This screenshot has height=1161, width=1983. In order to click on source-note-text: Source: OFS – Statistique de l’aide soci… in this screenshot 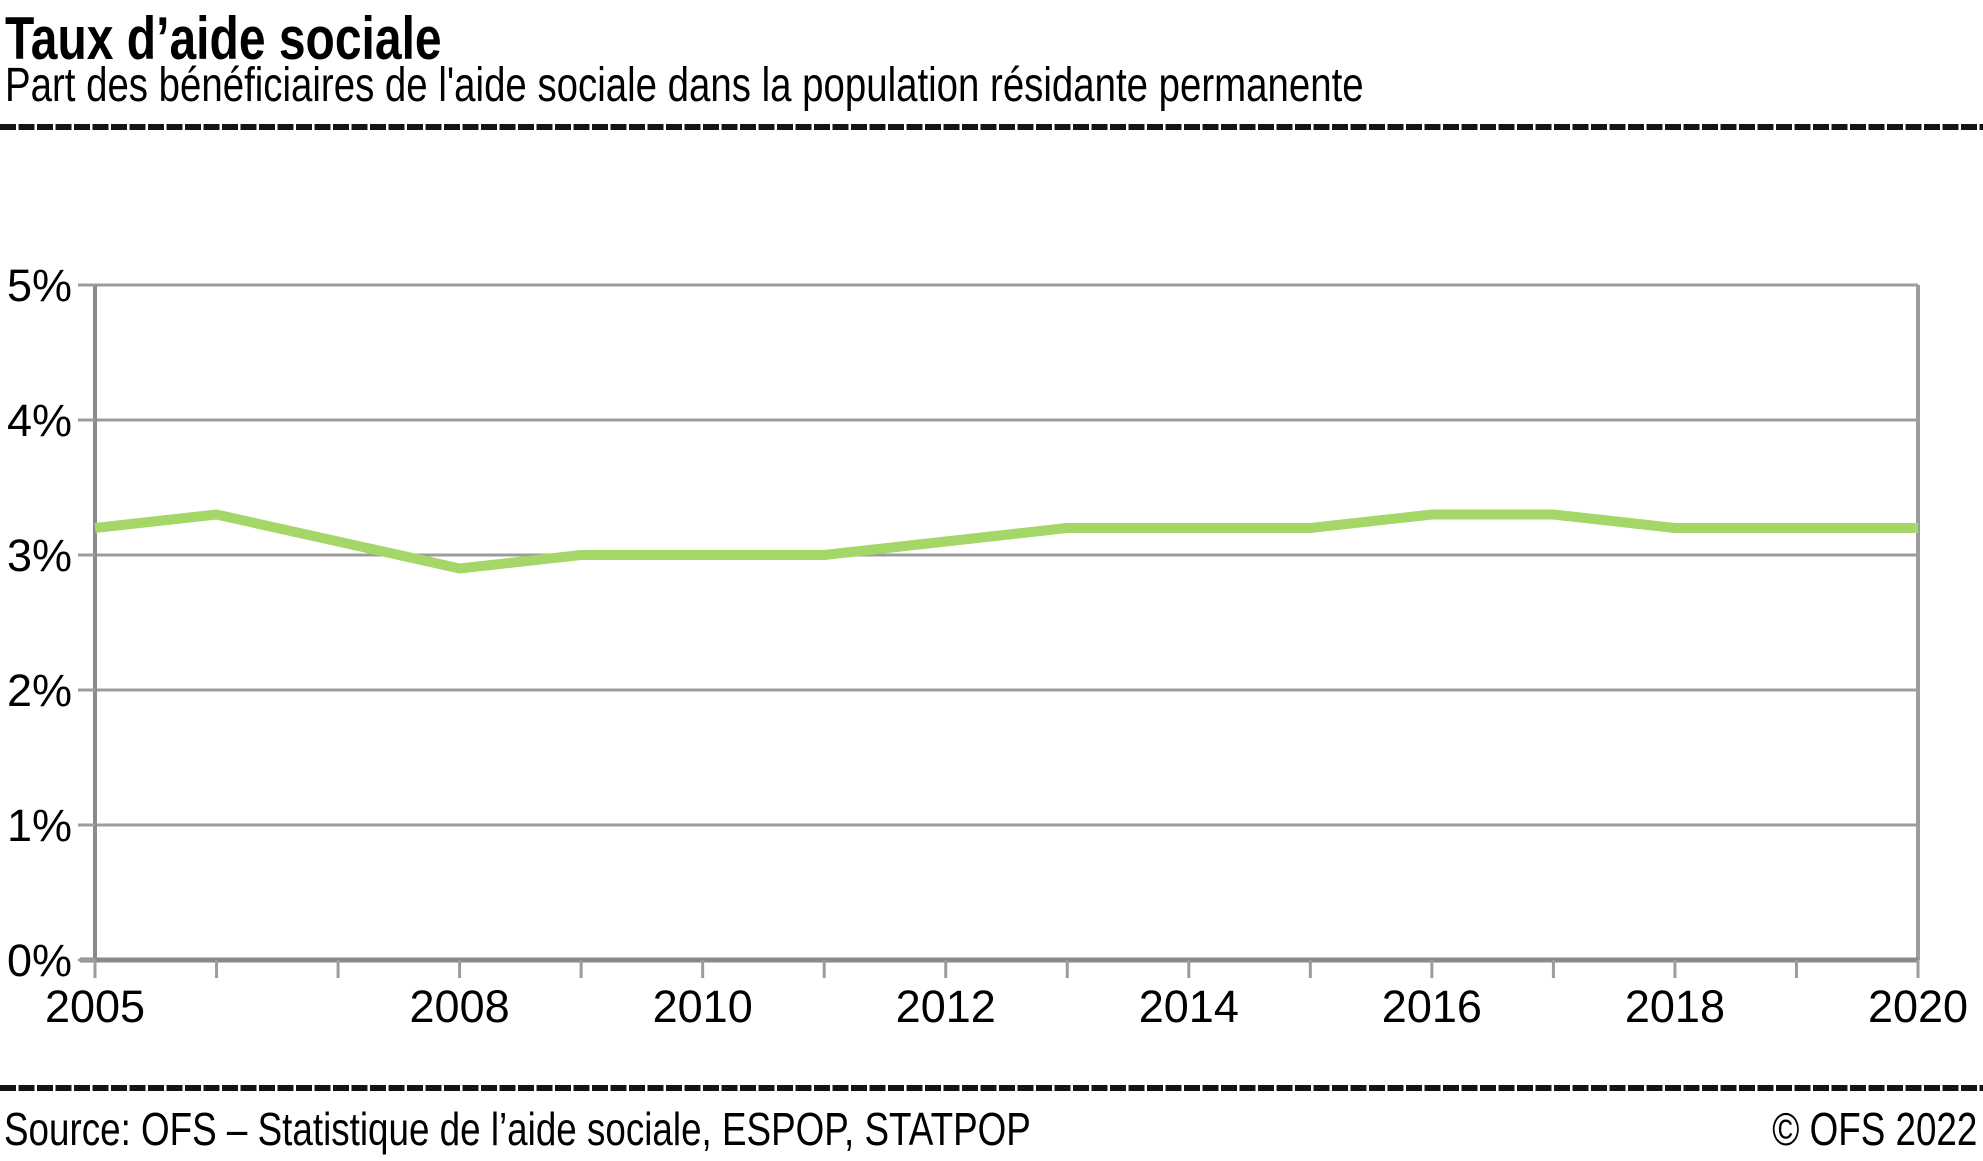, I will do `click(517, 1129)`.